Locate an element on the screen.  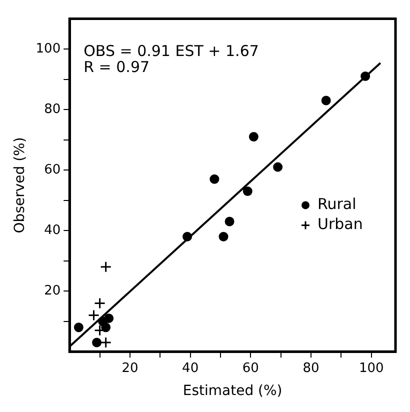
y-tick-label: 100 is located at coordinates (48, 48).